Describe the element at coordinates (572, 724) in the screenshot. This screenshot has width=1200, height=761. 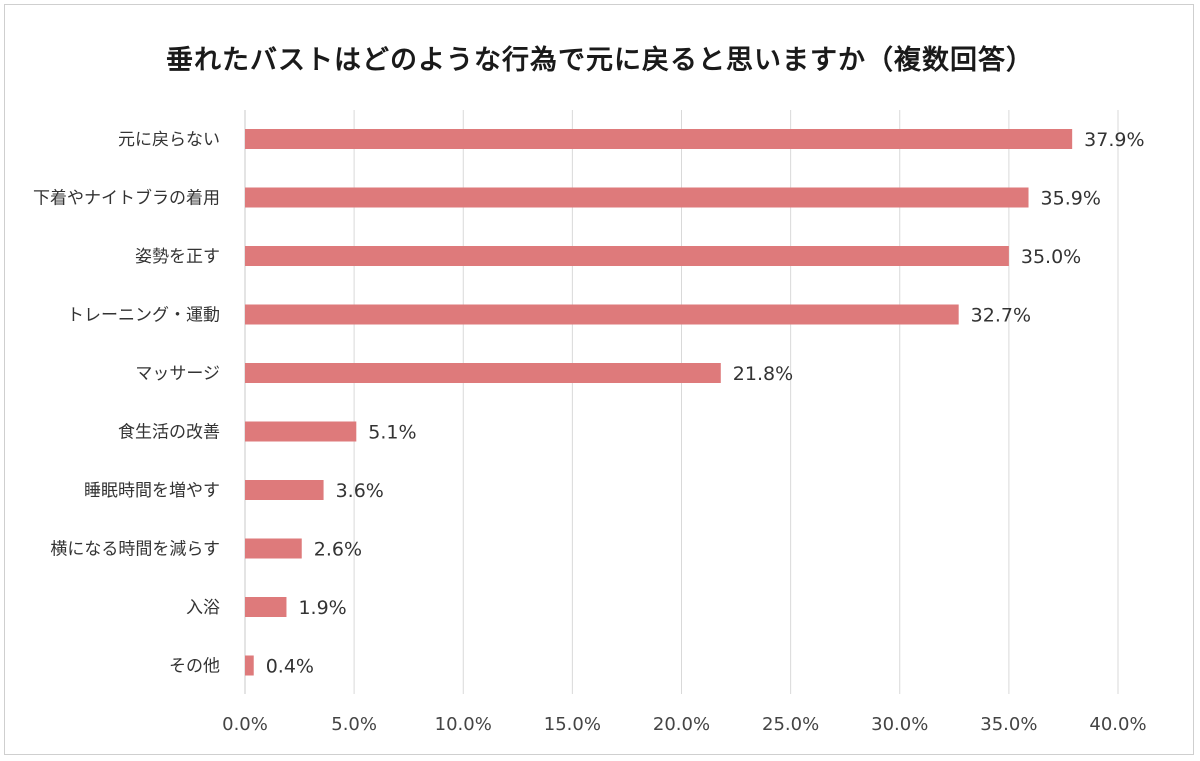
I see `x-tick-label: 15.0%` at that location.